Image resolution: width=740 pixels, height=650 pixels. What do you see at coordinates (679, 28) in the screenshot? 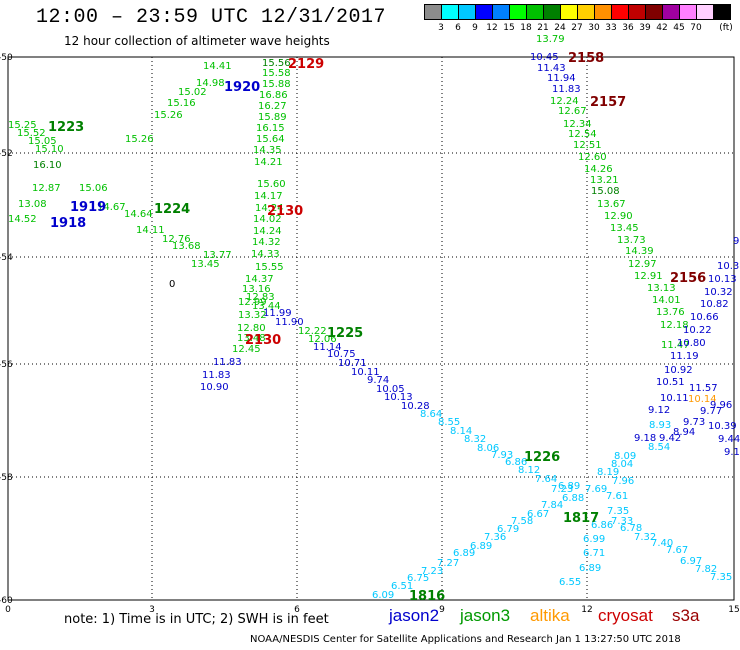
I see `legend-label: 45` at bounding box center [679, 28].